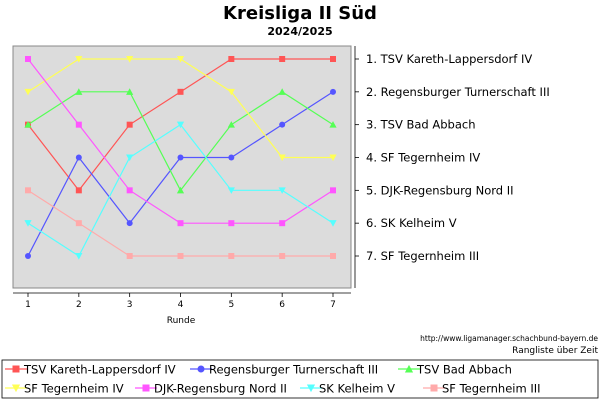  Describe the element at coordinates (491, 389) in the screenshot. I see `legend-label-7: SF Tegernheim III` at that location.